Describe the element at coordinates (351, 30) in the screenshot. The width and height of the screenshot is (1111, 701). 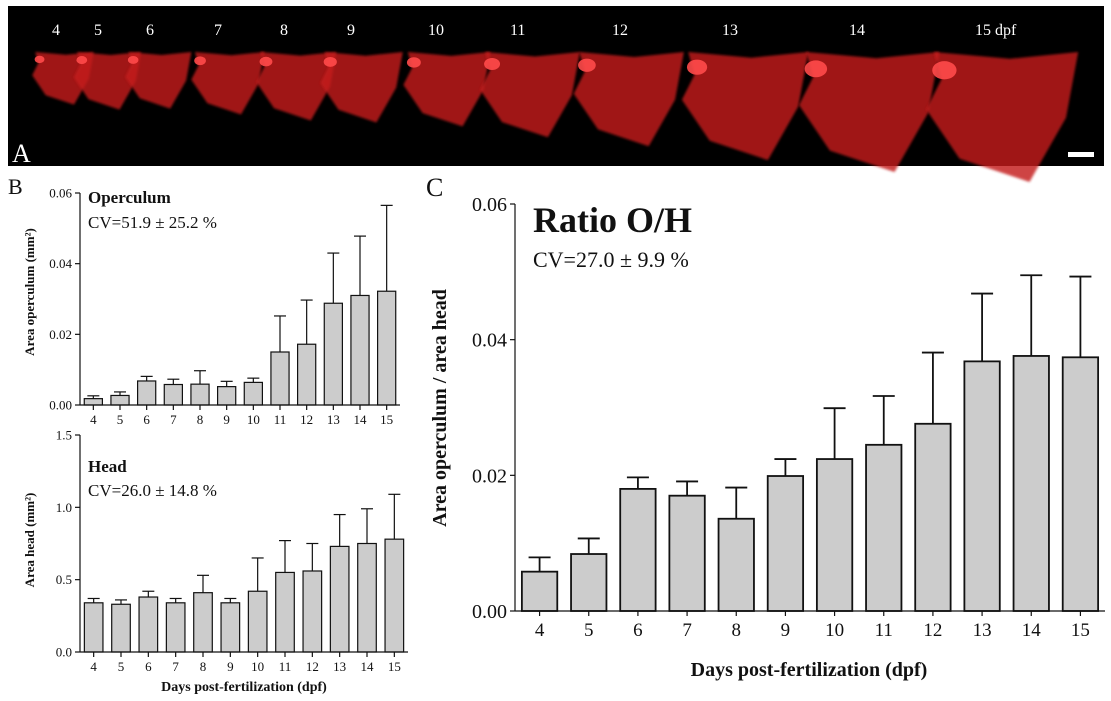
I see `stage-label: 9` at that location.